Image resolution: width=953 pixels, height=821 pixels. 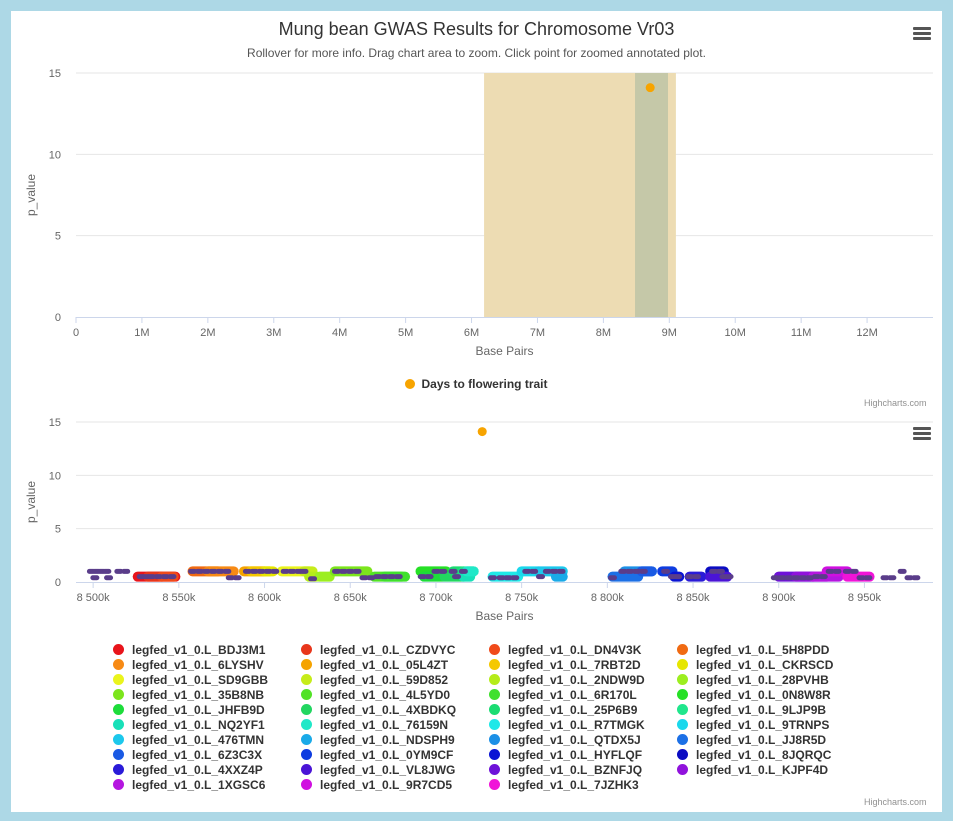 I want to click on legend-item: legfed_v1_0.L_05L4ZT, so click(x=395, y=664).